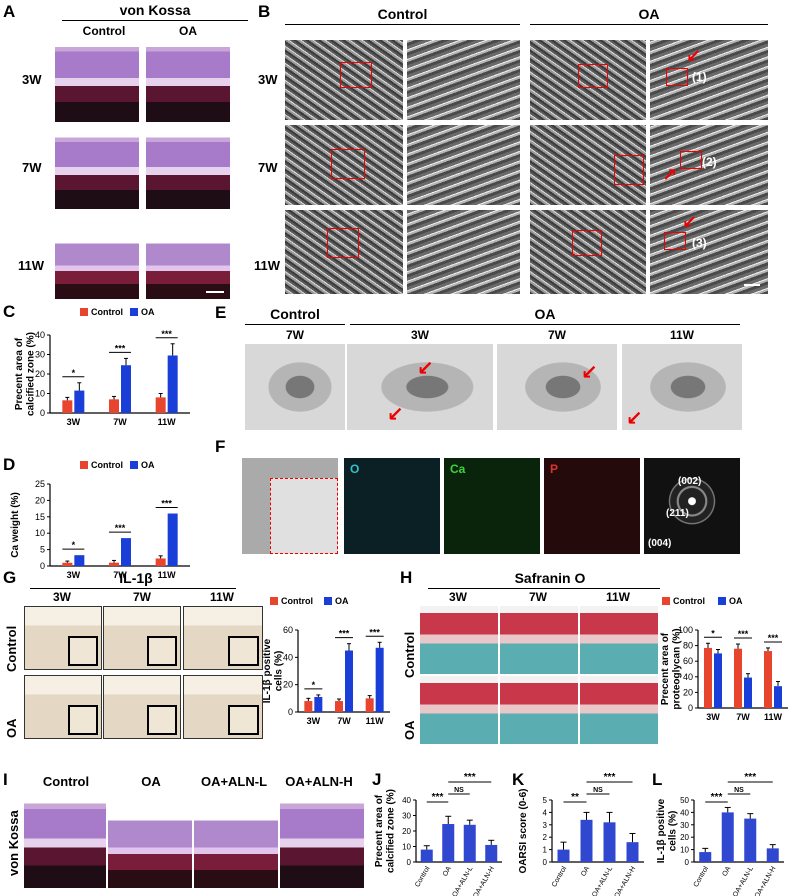 This screenshot has height=896, width=790. Describe the element at coordinates (290, 506) in the screenshot. I see `eds-overview-image` at that location.